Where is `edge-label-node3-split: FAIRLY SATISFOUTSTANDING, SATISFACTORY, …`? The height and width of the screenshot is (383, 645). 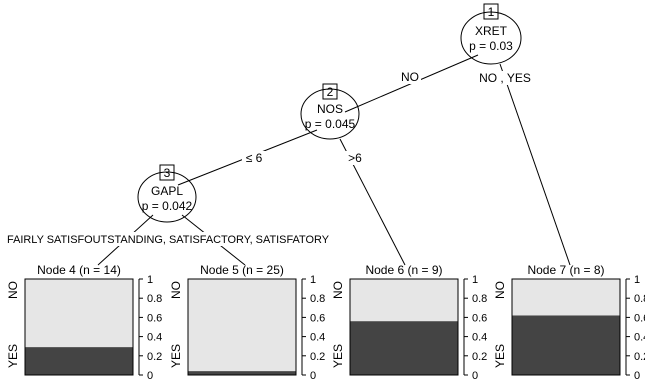
edge-label-node3-split: FAIRLY SATISFOUTSTANDING, SATISFACTORY, … is located at coordinates (168, 239).